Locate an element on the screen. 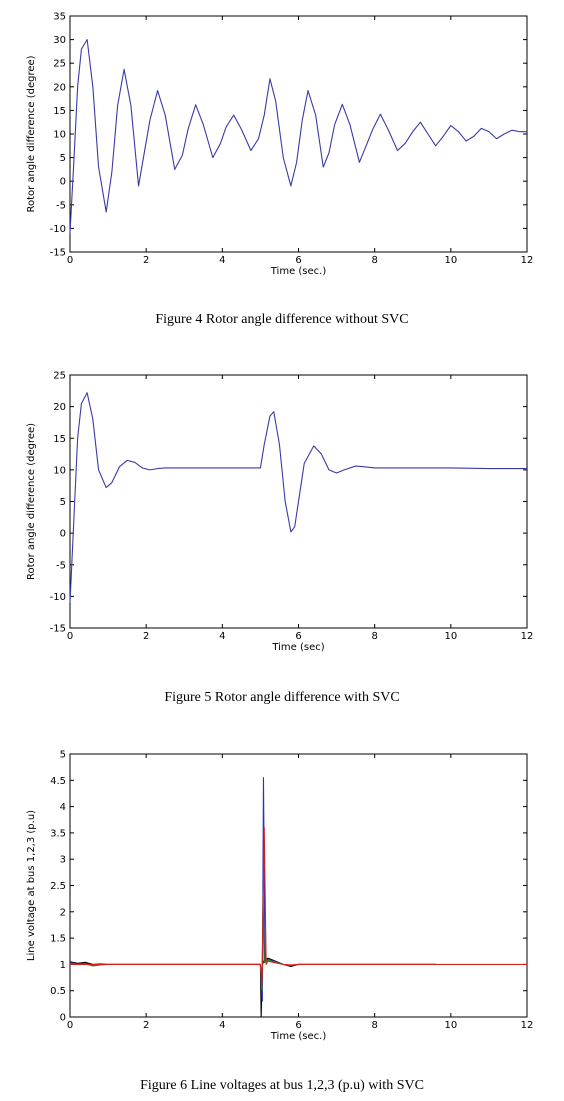 The height and width of the screenshot is (1101, 564). y-tick-label: 4.5 is located at coordinates (58, 781).